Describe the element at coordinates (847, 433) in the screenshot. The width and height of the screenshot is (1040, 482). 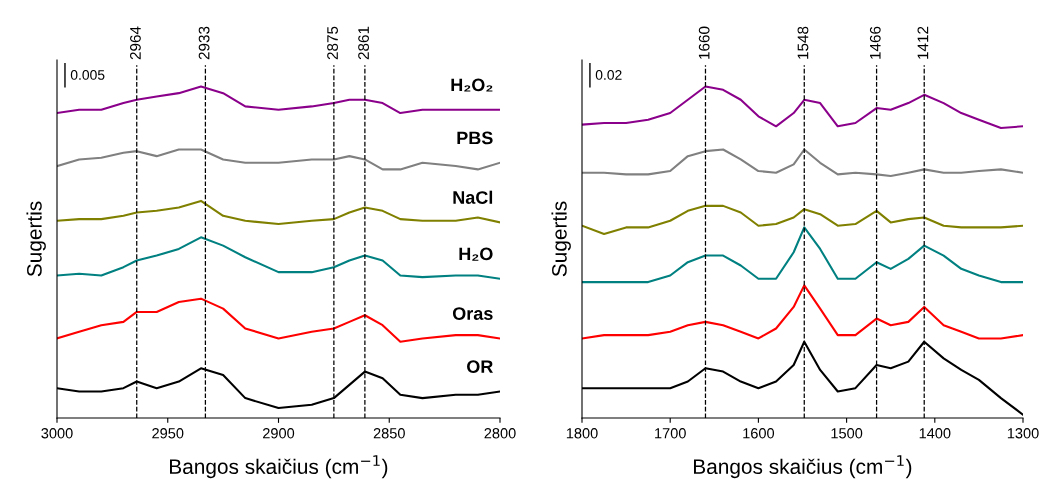
I see `x-tick-label: 1500` at that location.